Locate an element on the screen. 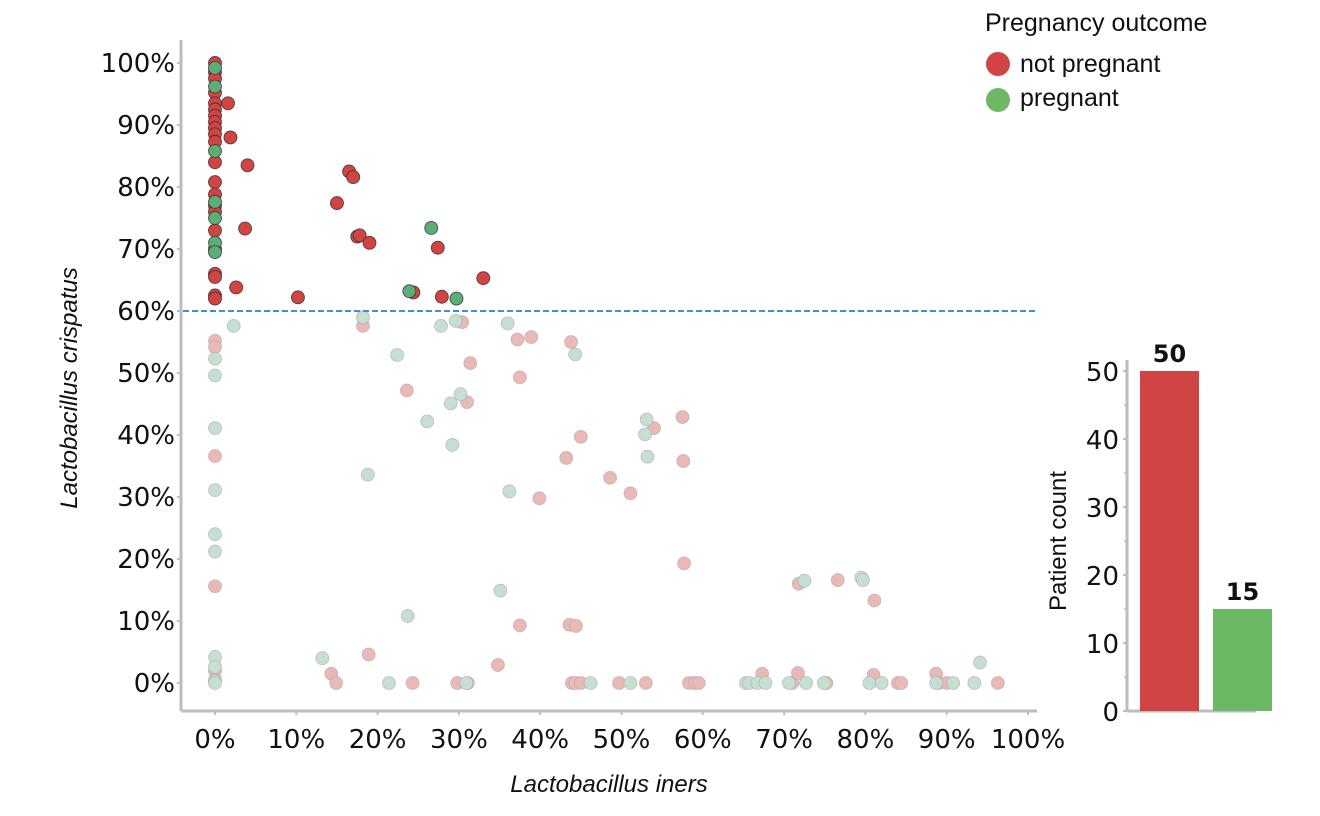 This screenshot has height=816, width=1320. bar-y-ticks: 0 10 20 30 40 50 is located at coordinates (1106, 543).